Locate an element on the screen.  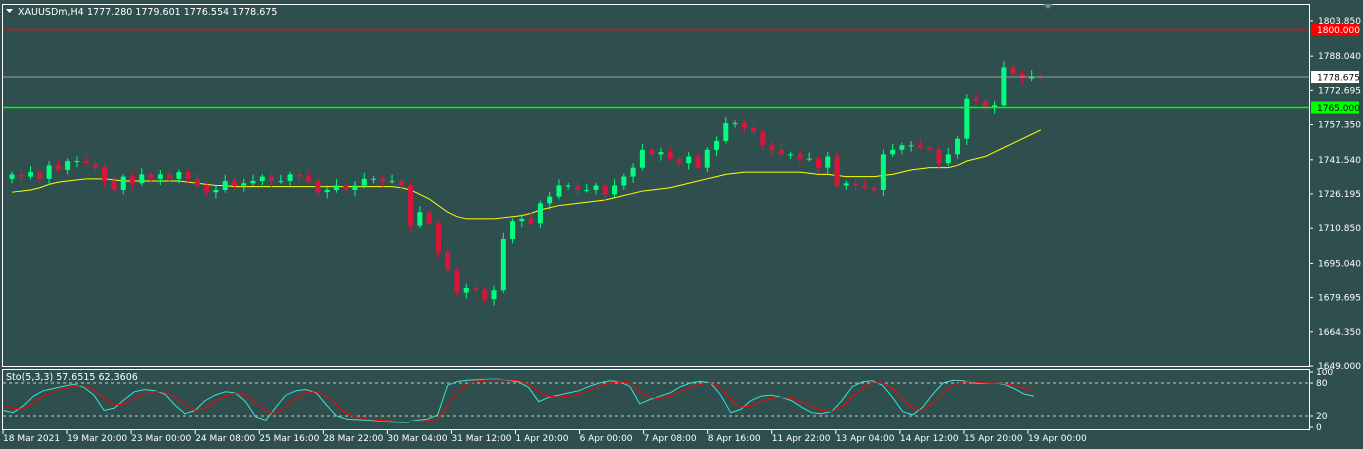
time-tick-label: 1 Apr 20:00 is located at coordinates (542, 439).